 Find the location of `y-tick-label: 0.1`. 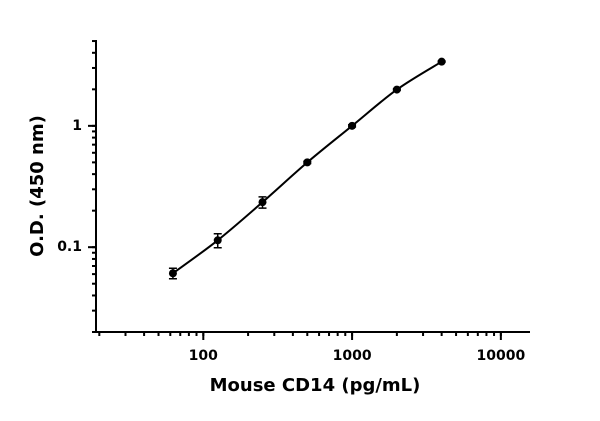

y-tick-label: 0.1 is located at coordinates (69, 247).